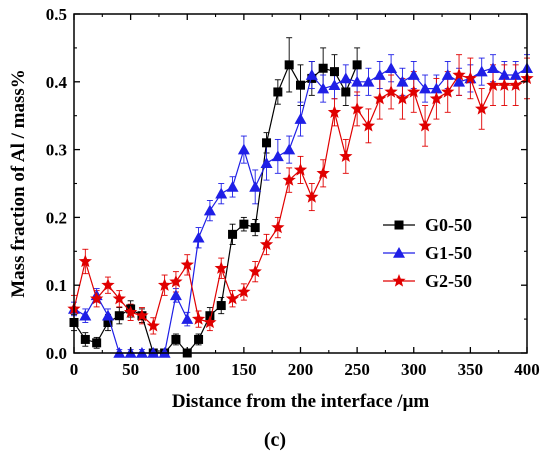 Image resolution: width=550 pixels, height=462 pixels. Describe the element at coordinates (527, 369) in the screenshot. I see `x-tick-label: 400` at that location.